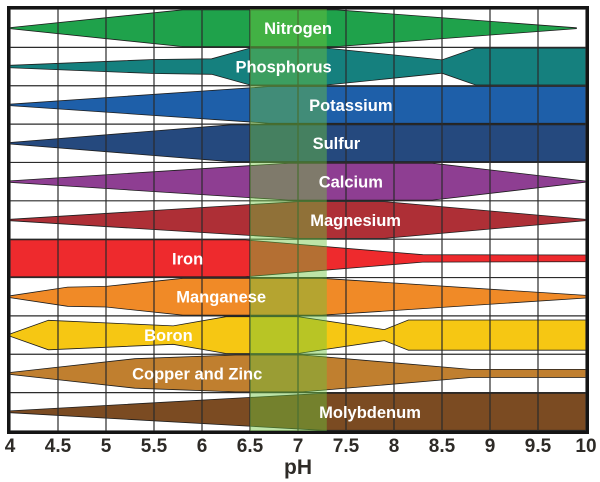 The image size is (600, 482). I want to click on x-tick-label: 5.5, so click(154, 446).